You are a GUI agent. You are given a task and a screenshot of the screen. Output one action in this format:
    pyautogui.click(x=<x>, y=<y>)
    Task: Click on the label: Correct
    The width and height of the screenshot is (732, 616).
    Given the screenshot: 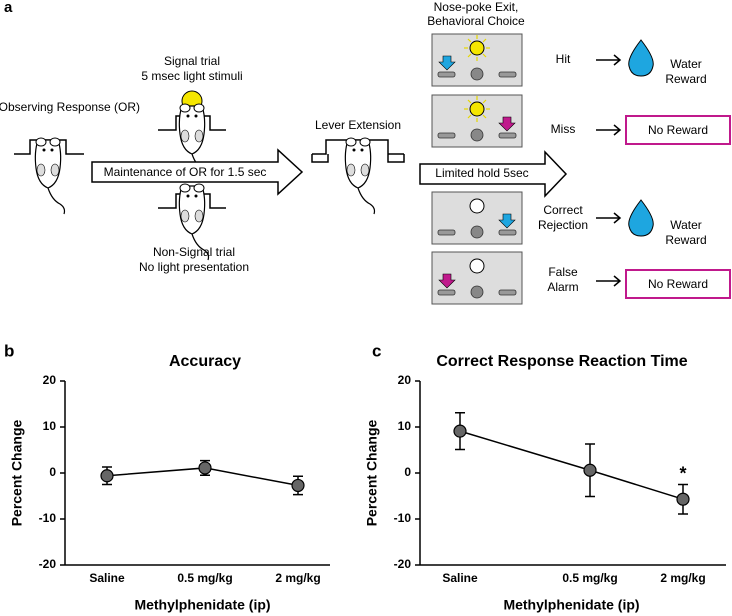 What is the action you would take?
    pyautogui.click(x=563, y=210)
    